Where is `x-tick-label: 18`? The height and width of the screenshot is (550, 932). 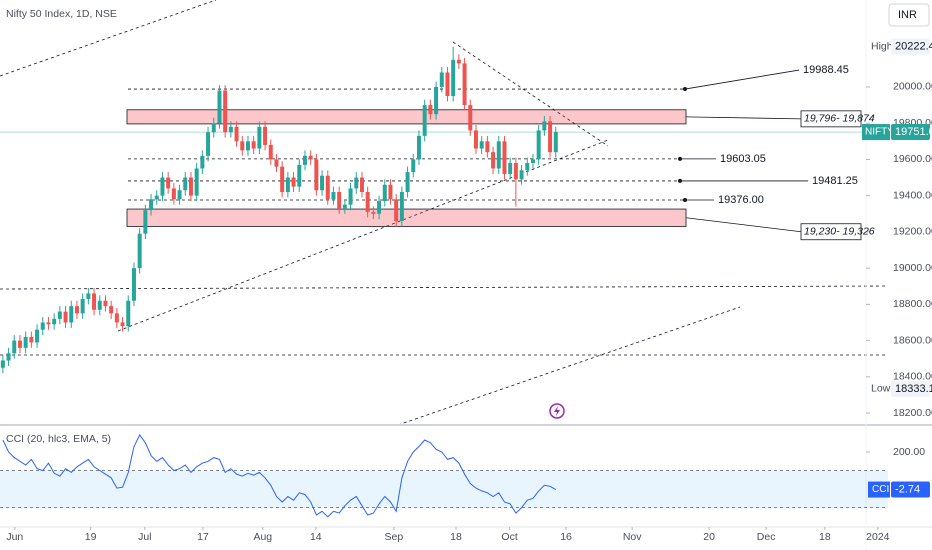 x-tick-label: 18 is located at coordinates (825, 537).